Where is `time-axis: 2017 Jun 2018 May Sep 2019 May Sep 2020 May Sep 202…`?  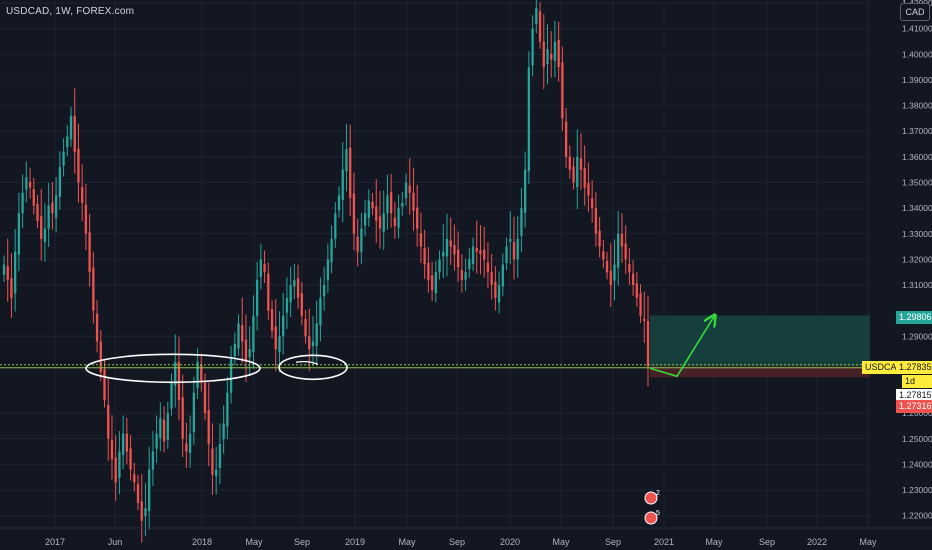 time-axis: 2017 Jun 2018 May Sep 2019 May Sep 2020 May Sep 202… is located at coordinates (466, 537).